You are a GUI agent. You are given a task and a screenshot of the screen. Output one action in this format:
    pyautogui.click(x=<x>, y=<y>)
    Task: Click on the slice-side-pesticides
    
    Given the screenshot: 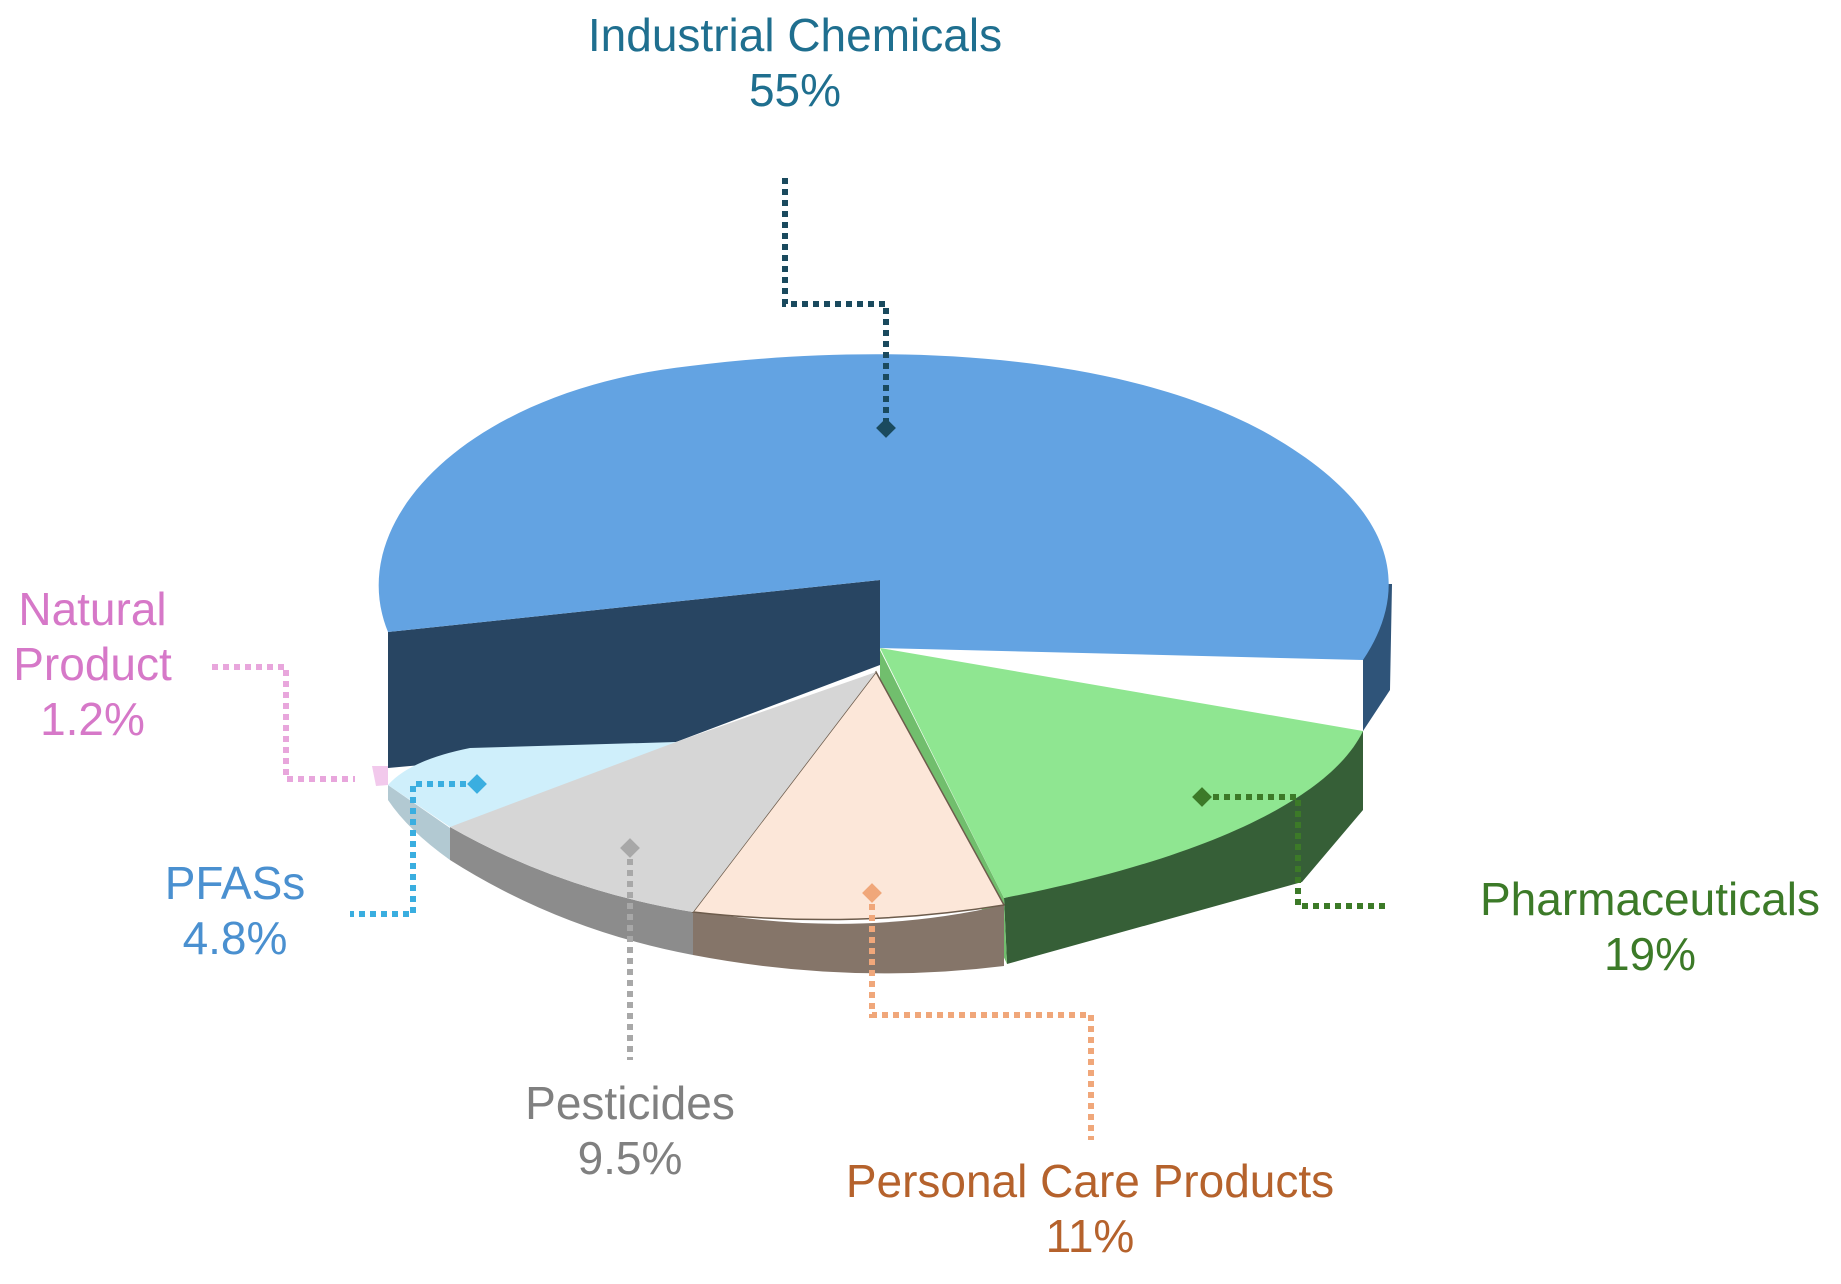 What is the action you would take?
    pyautogui.click(x=571, y=891)
    